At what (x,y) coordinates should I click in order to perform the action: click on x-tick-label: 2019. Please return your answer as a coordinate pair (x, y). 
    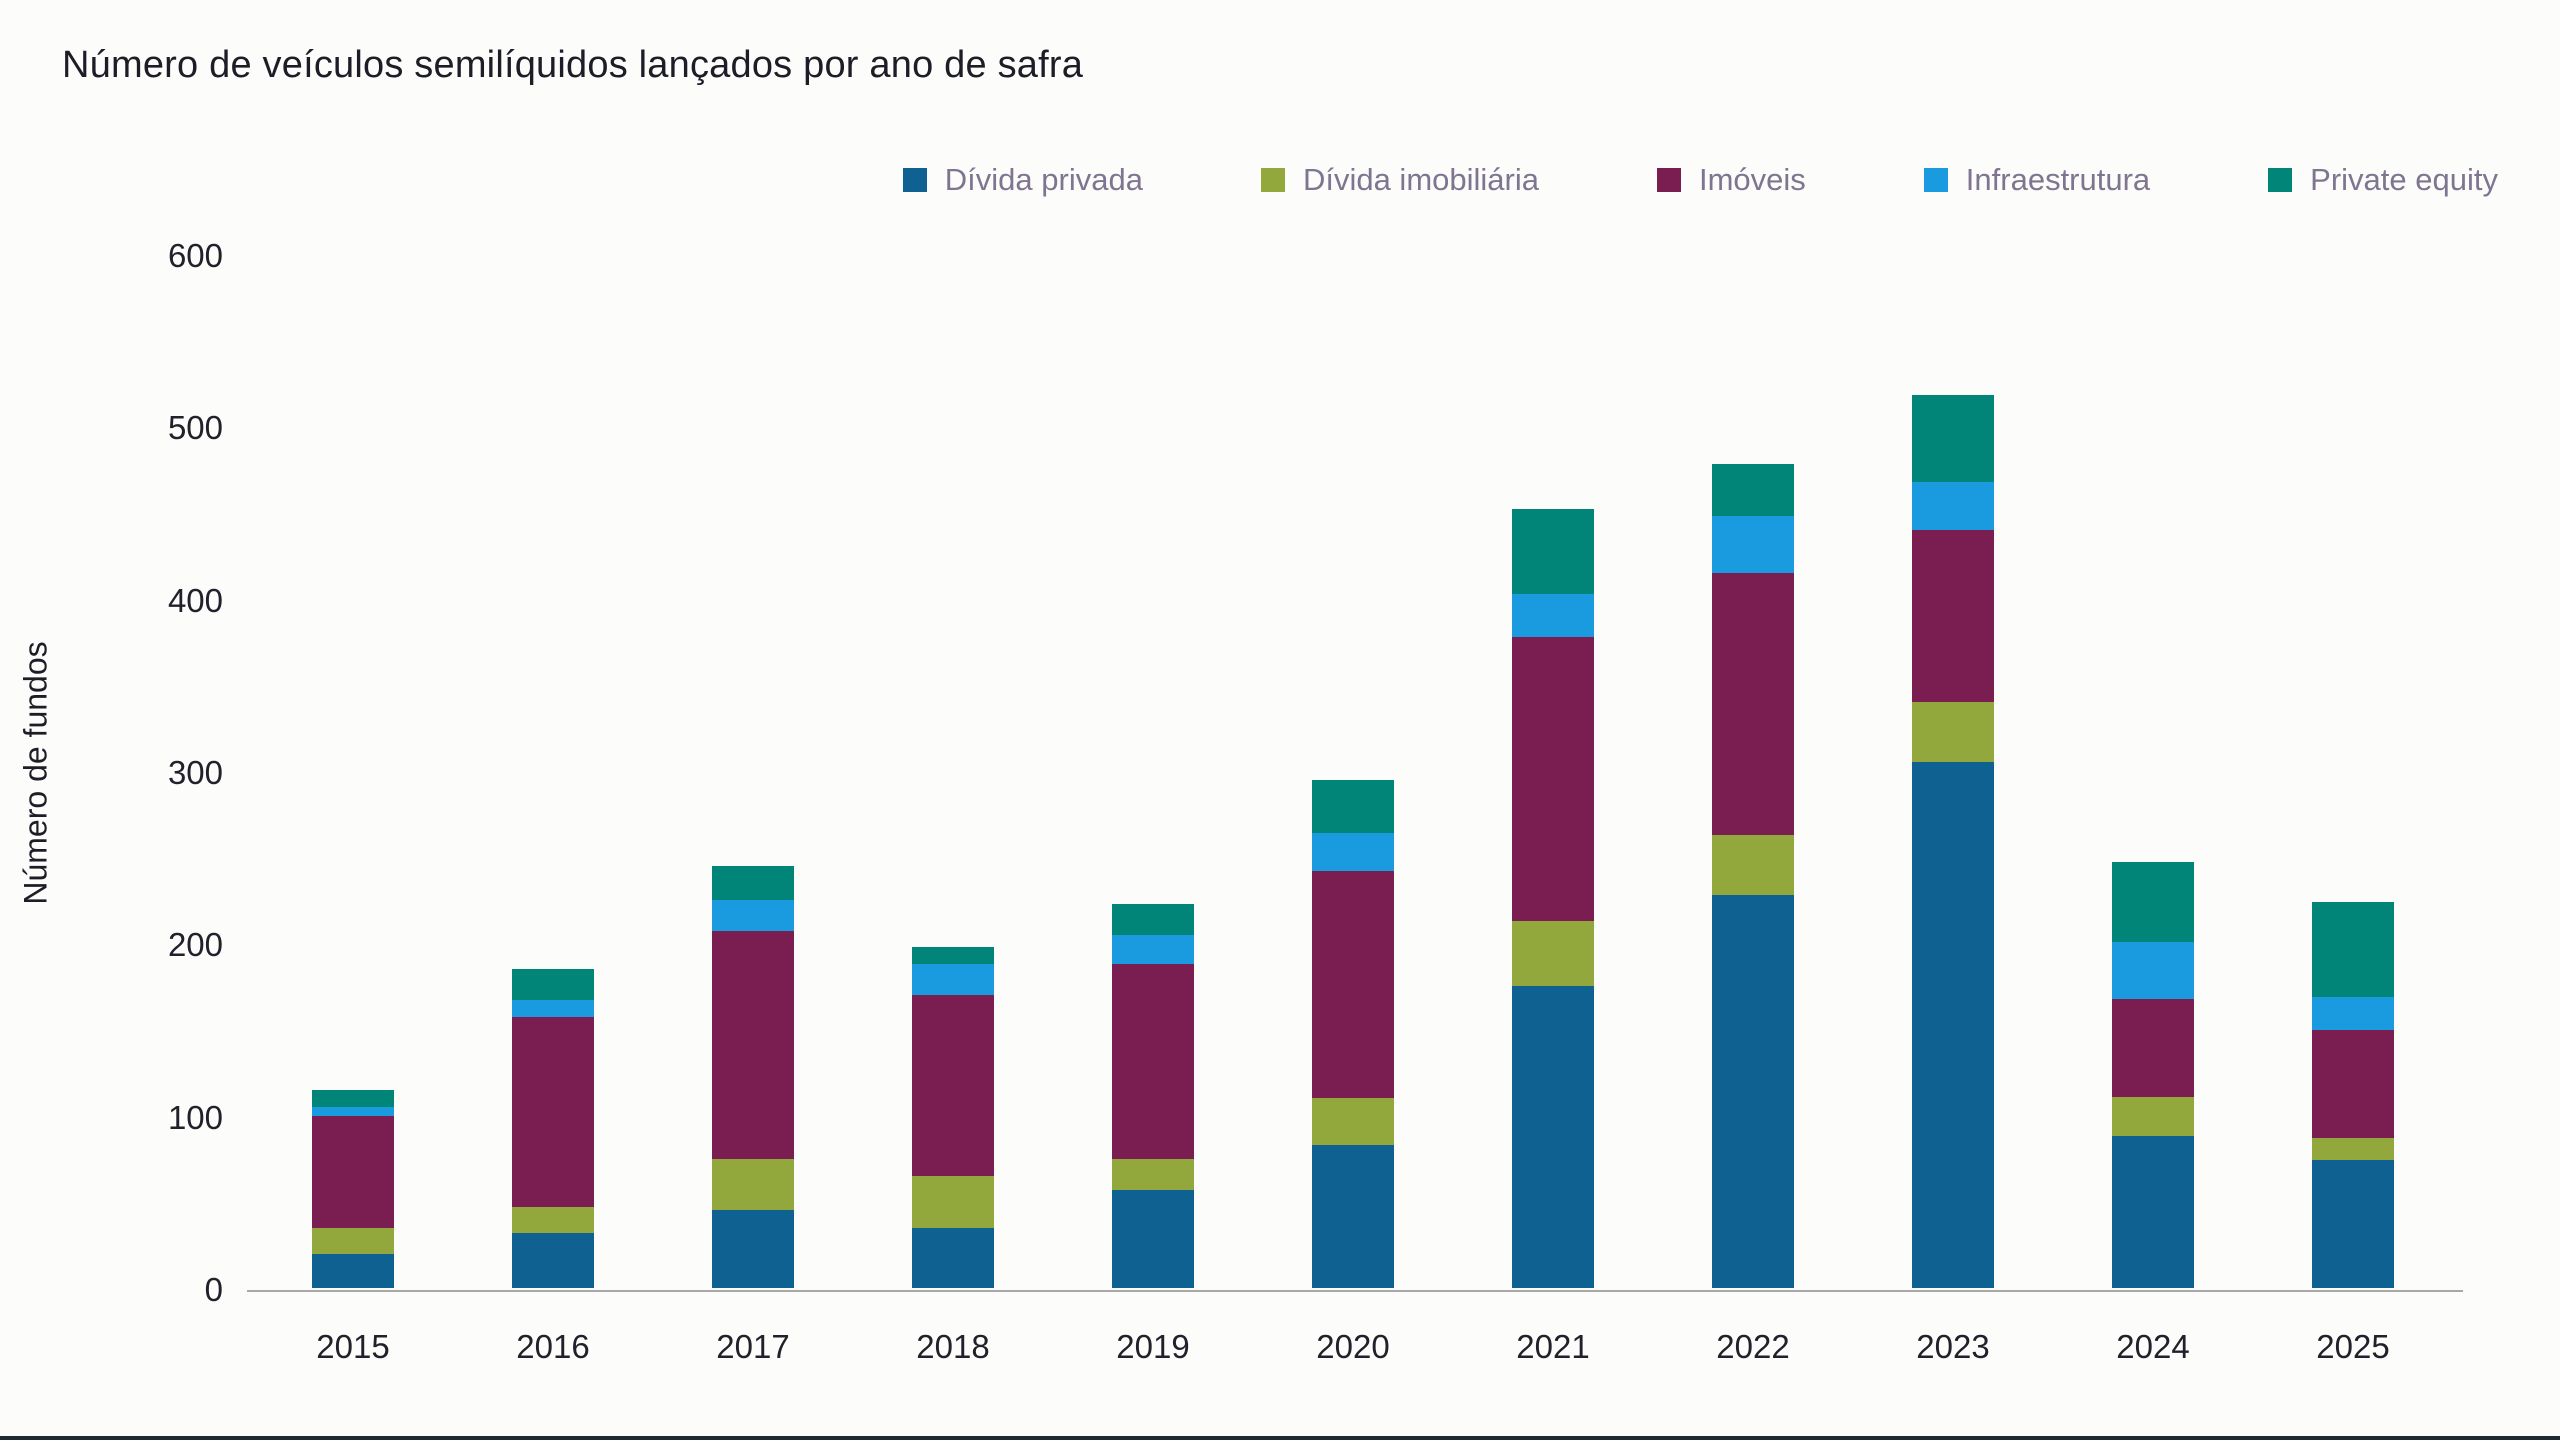
    Looking at the image, I should click on (1153, 1346).